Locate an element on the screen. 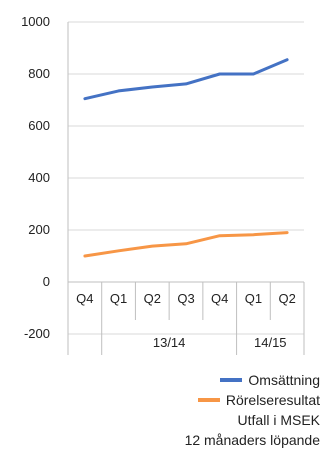  legend-item-omsattning: Omsättning is located at coordinates (252, 380).